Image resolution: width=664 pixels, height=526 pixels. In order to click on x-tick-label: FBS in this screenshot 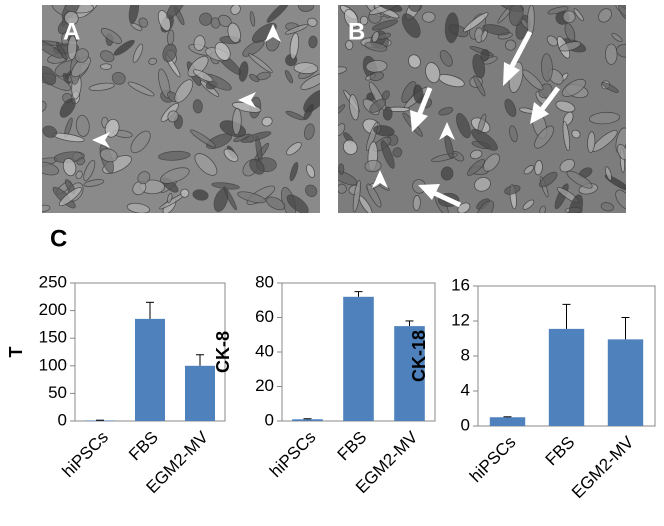, I will do `click(560, 451)`.